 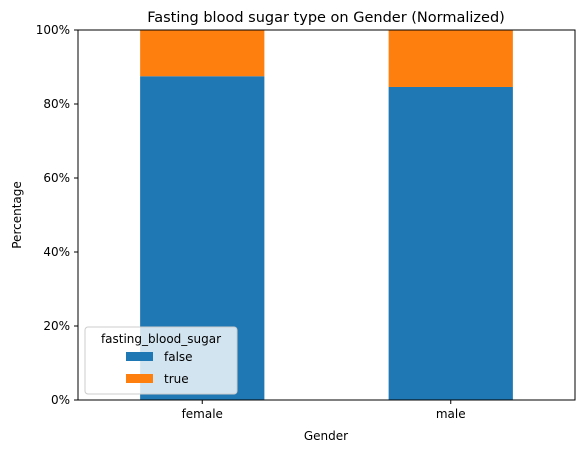 I want to click on legend-label-true: true, so click(x=176, y=379).